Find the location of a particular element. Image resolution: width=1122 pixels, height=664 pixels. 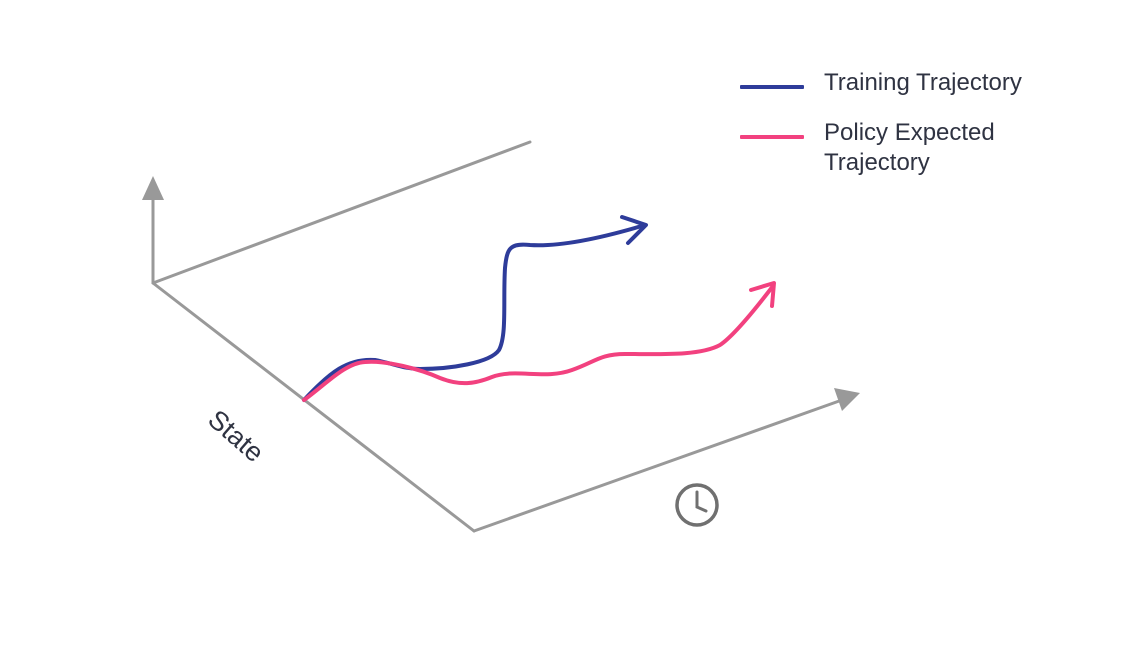

policy-expected-trajectory-line is located at coordinates (538, 343).